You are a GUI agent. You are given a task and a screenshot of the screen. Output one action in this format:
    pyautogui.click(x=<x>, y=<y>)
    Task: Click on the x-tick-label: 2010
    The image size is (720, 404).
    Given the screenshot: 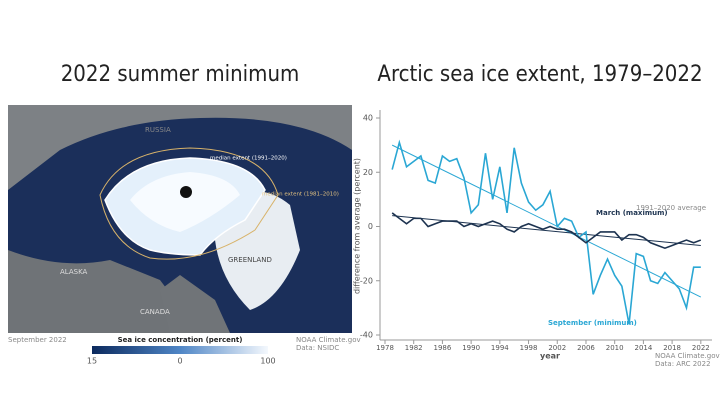 What is the action you would take?
    pyautogui.click(x=615, y=348)
    